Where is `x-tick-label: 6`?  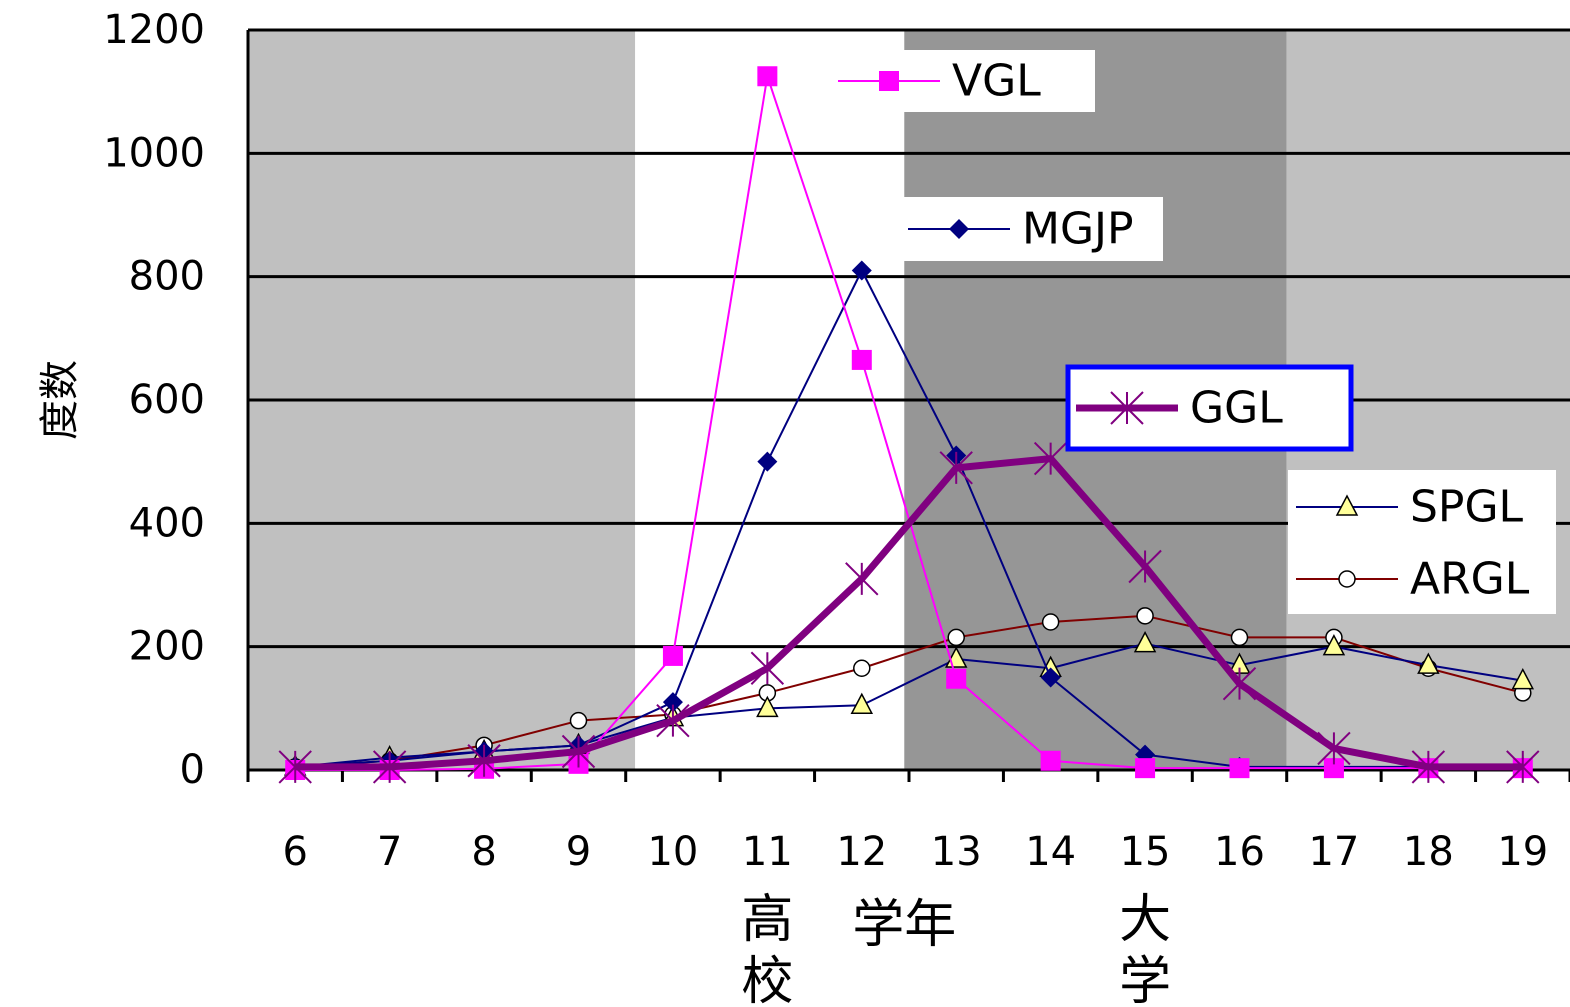
x-tick-label: 6 is located at coordinates (294, 852).